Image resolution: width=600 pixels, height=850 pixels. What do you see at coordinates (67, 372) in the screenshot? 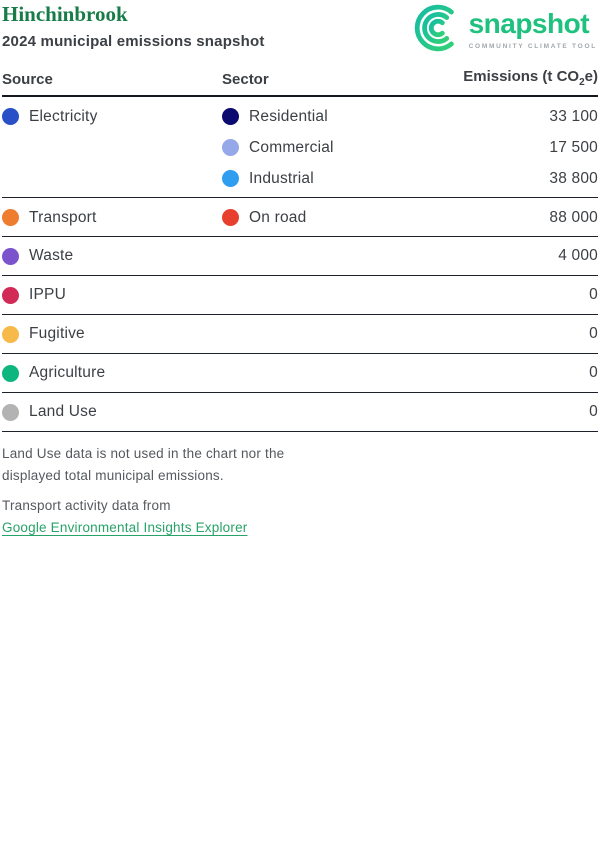
I see `source-label: Agriculture` at bounding box center [67, 372].